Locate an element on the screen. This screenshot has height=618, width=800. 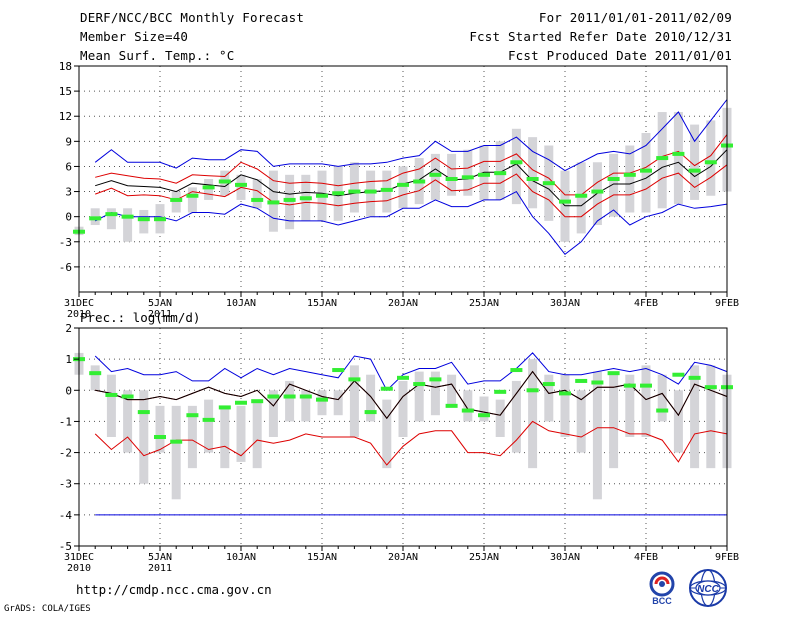
prec-mean-line is located at coordinates (411, 395).